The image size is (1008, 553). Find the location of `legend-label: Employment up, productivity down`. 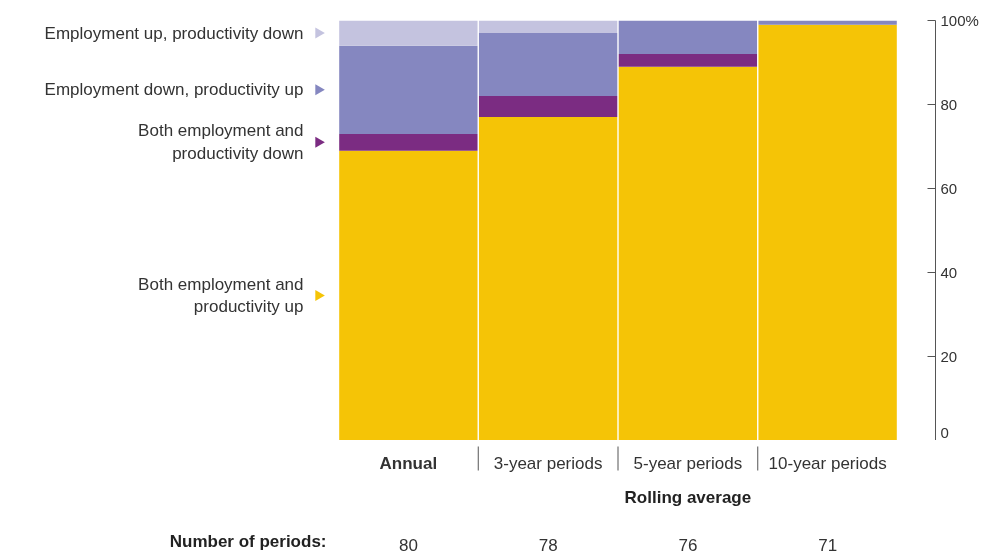

legend-label: Employment up, productivity down is located at coordinates (174, 33).